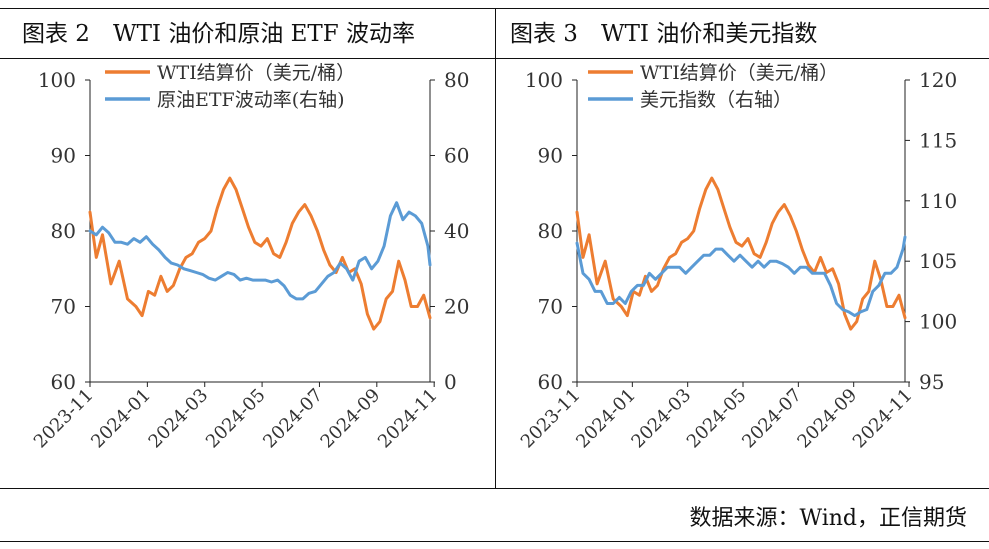 The width and height of the screenshot is (989, 549). Describe the element at coordinates (931, 382) in the screenshot. I see `y-right-tick-label: 95` at that location.